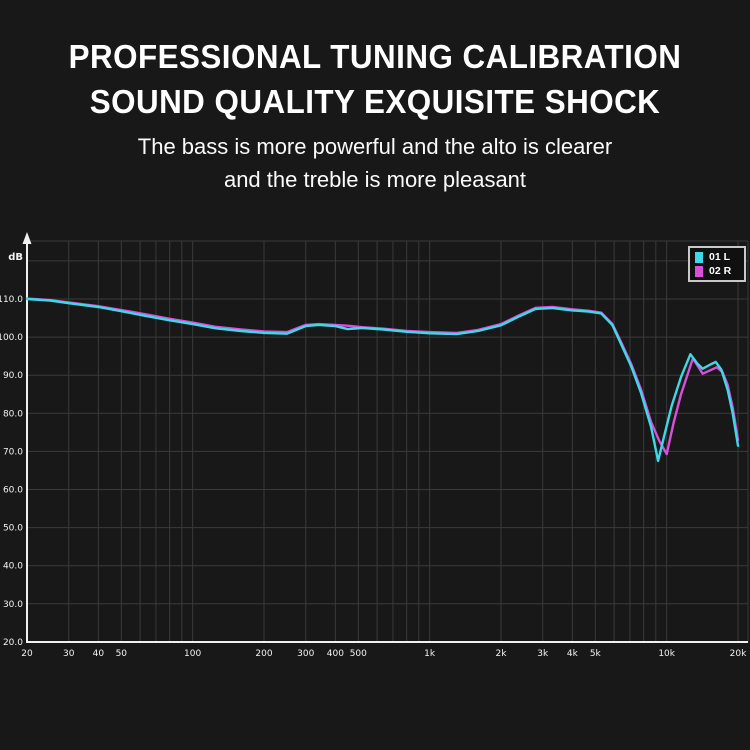 The image size is (750, 750). Describe the element at coordinates (375, 56) in the screenshot. I see `title-line-1: PROFESSIONAL TUNING CALIBRATION` at that location.